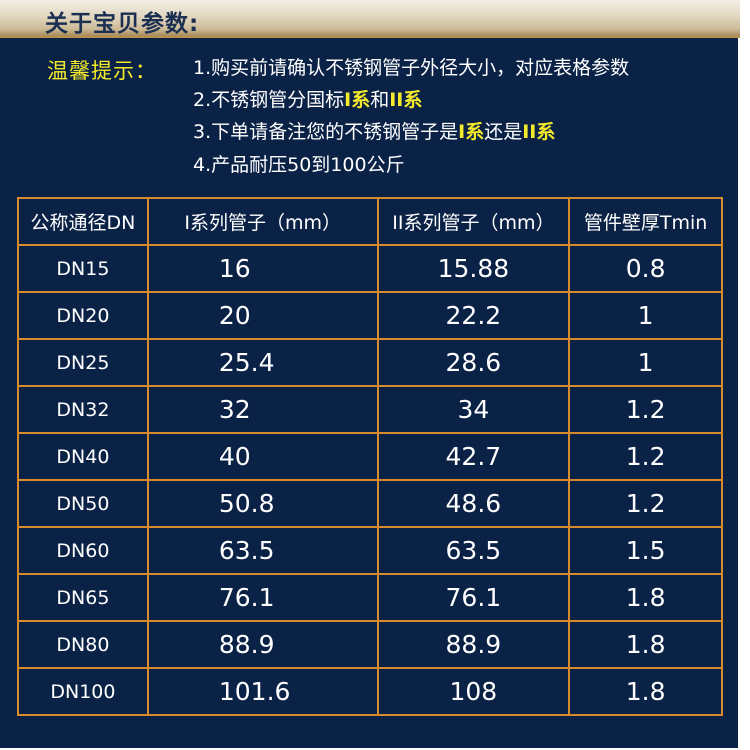  I want to click on panel-edge, so click(744, 394).